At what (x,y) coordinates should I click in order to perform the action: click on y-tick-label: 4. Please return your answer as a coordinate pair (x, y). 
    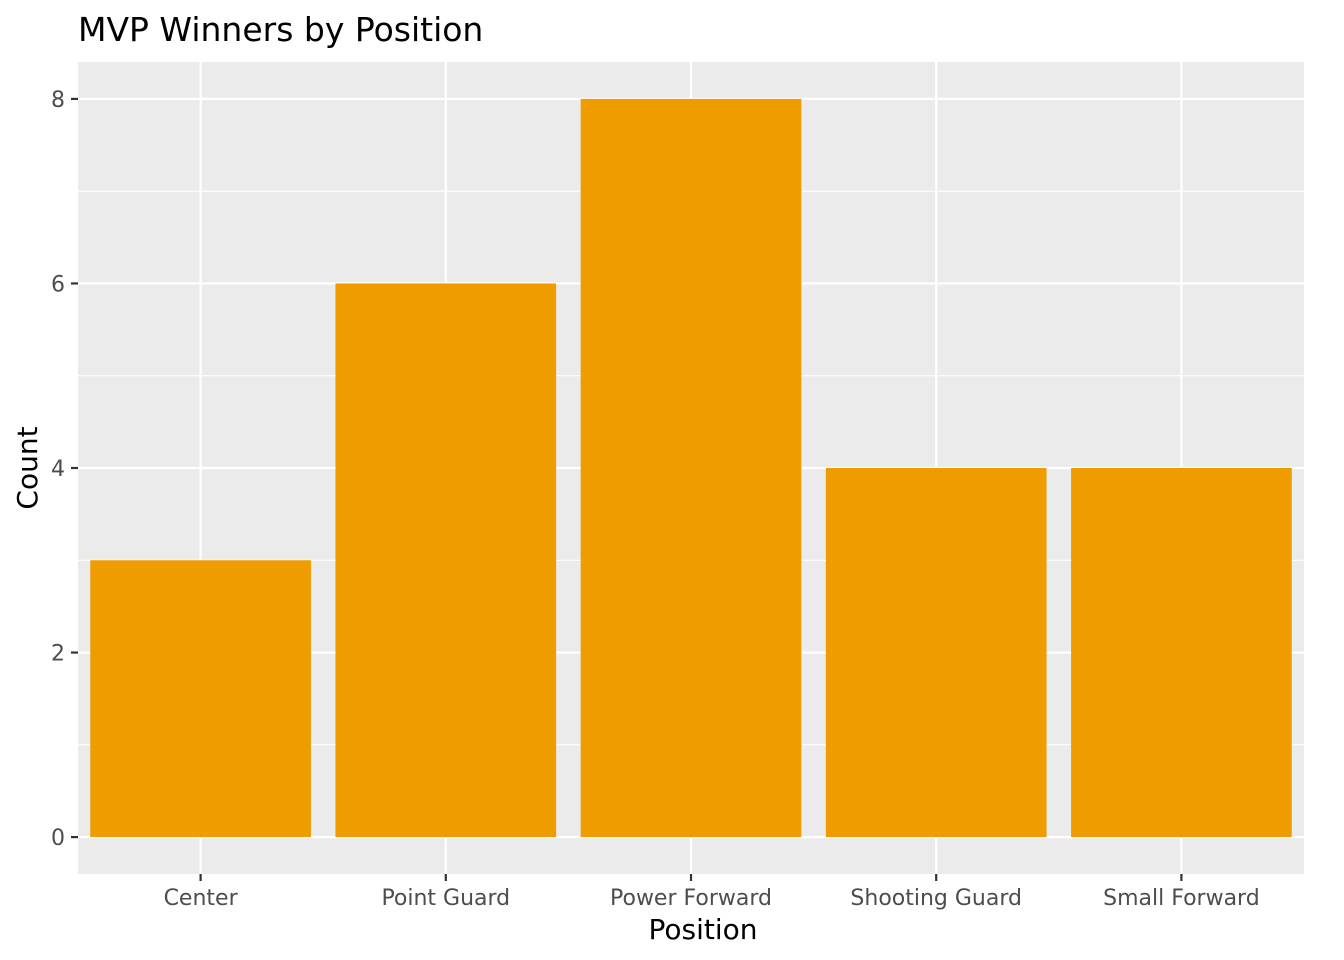
    Looking at the image, I should click on (58, 469).